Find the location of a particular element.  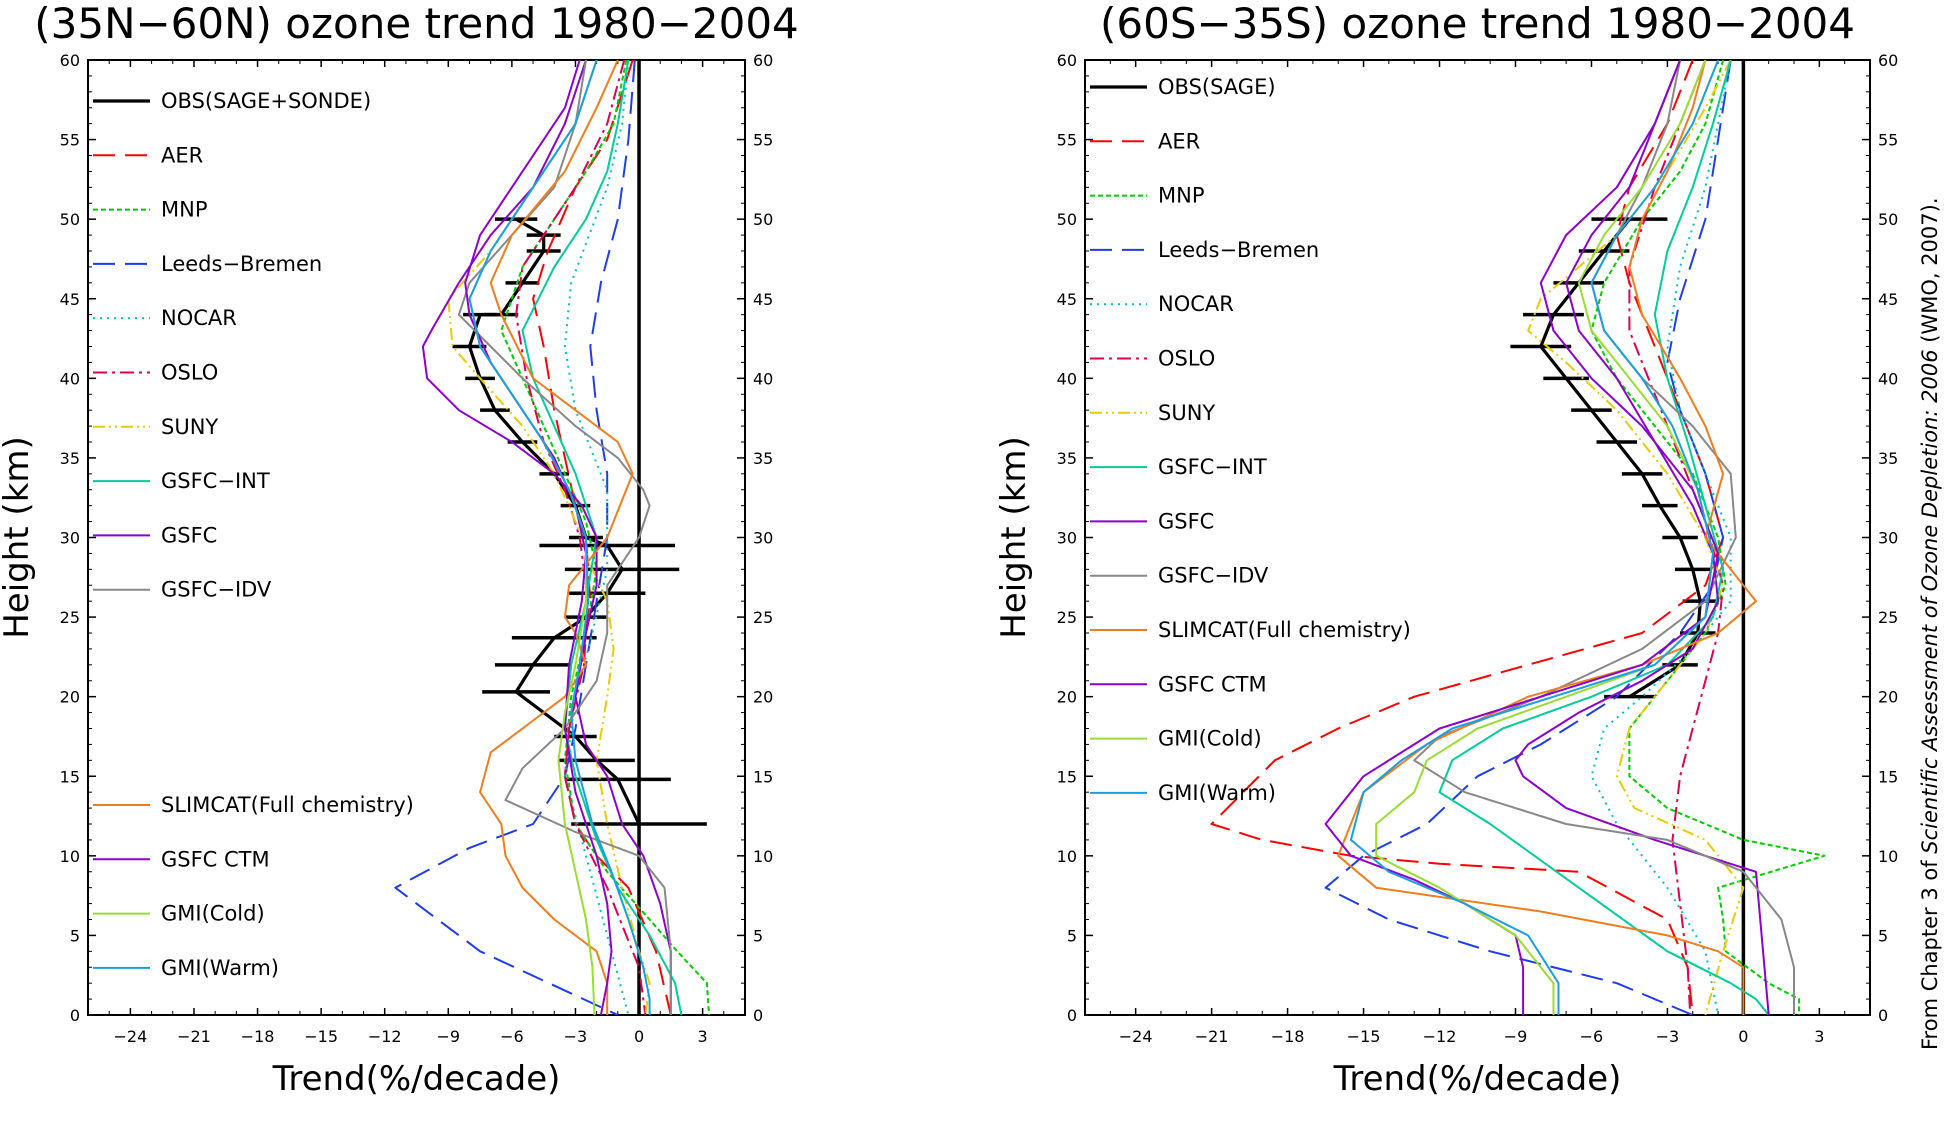

legend-label: OBS(SAGE) is located at coordinates (1217, 87).